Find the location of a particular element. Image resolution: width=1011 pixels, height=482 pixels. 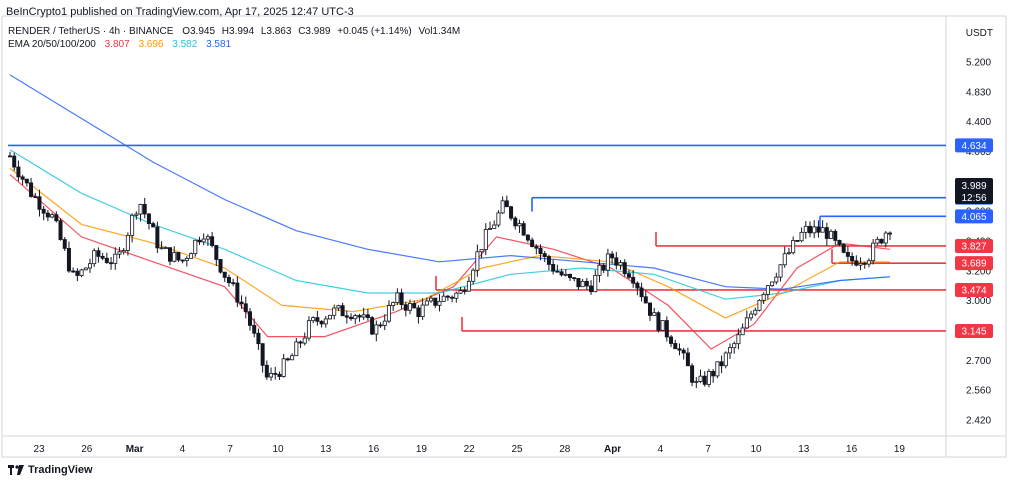

x-axis-tick-label: 13 is located at coordinates (804, 449).